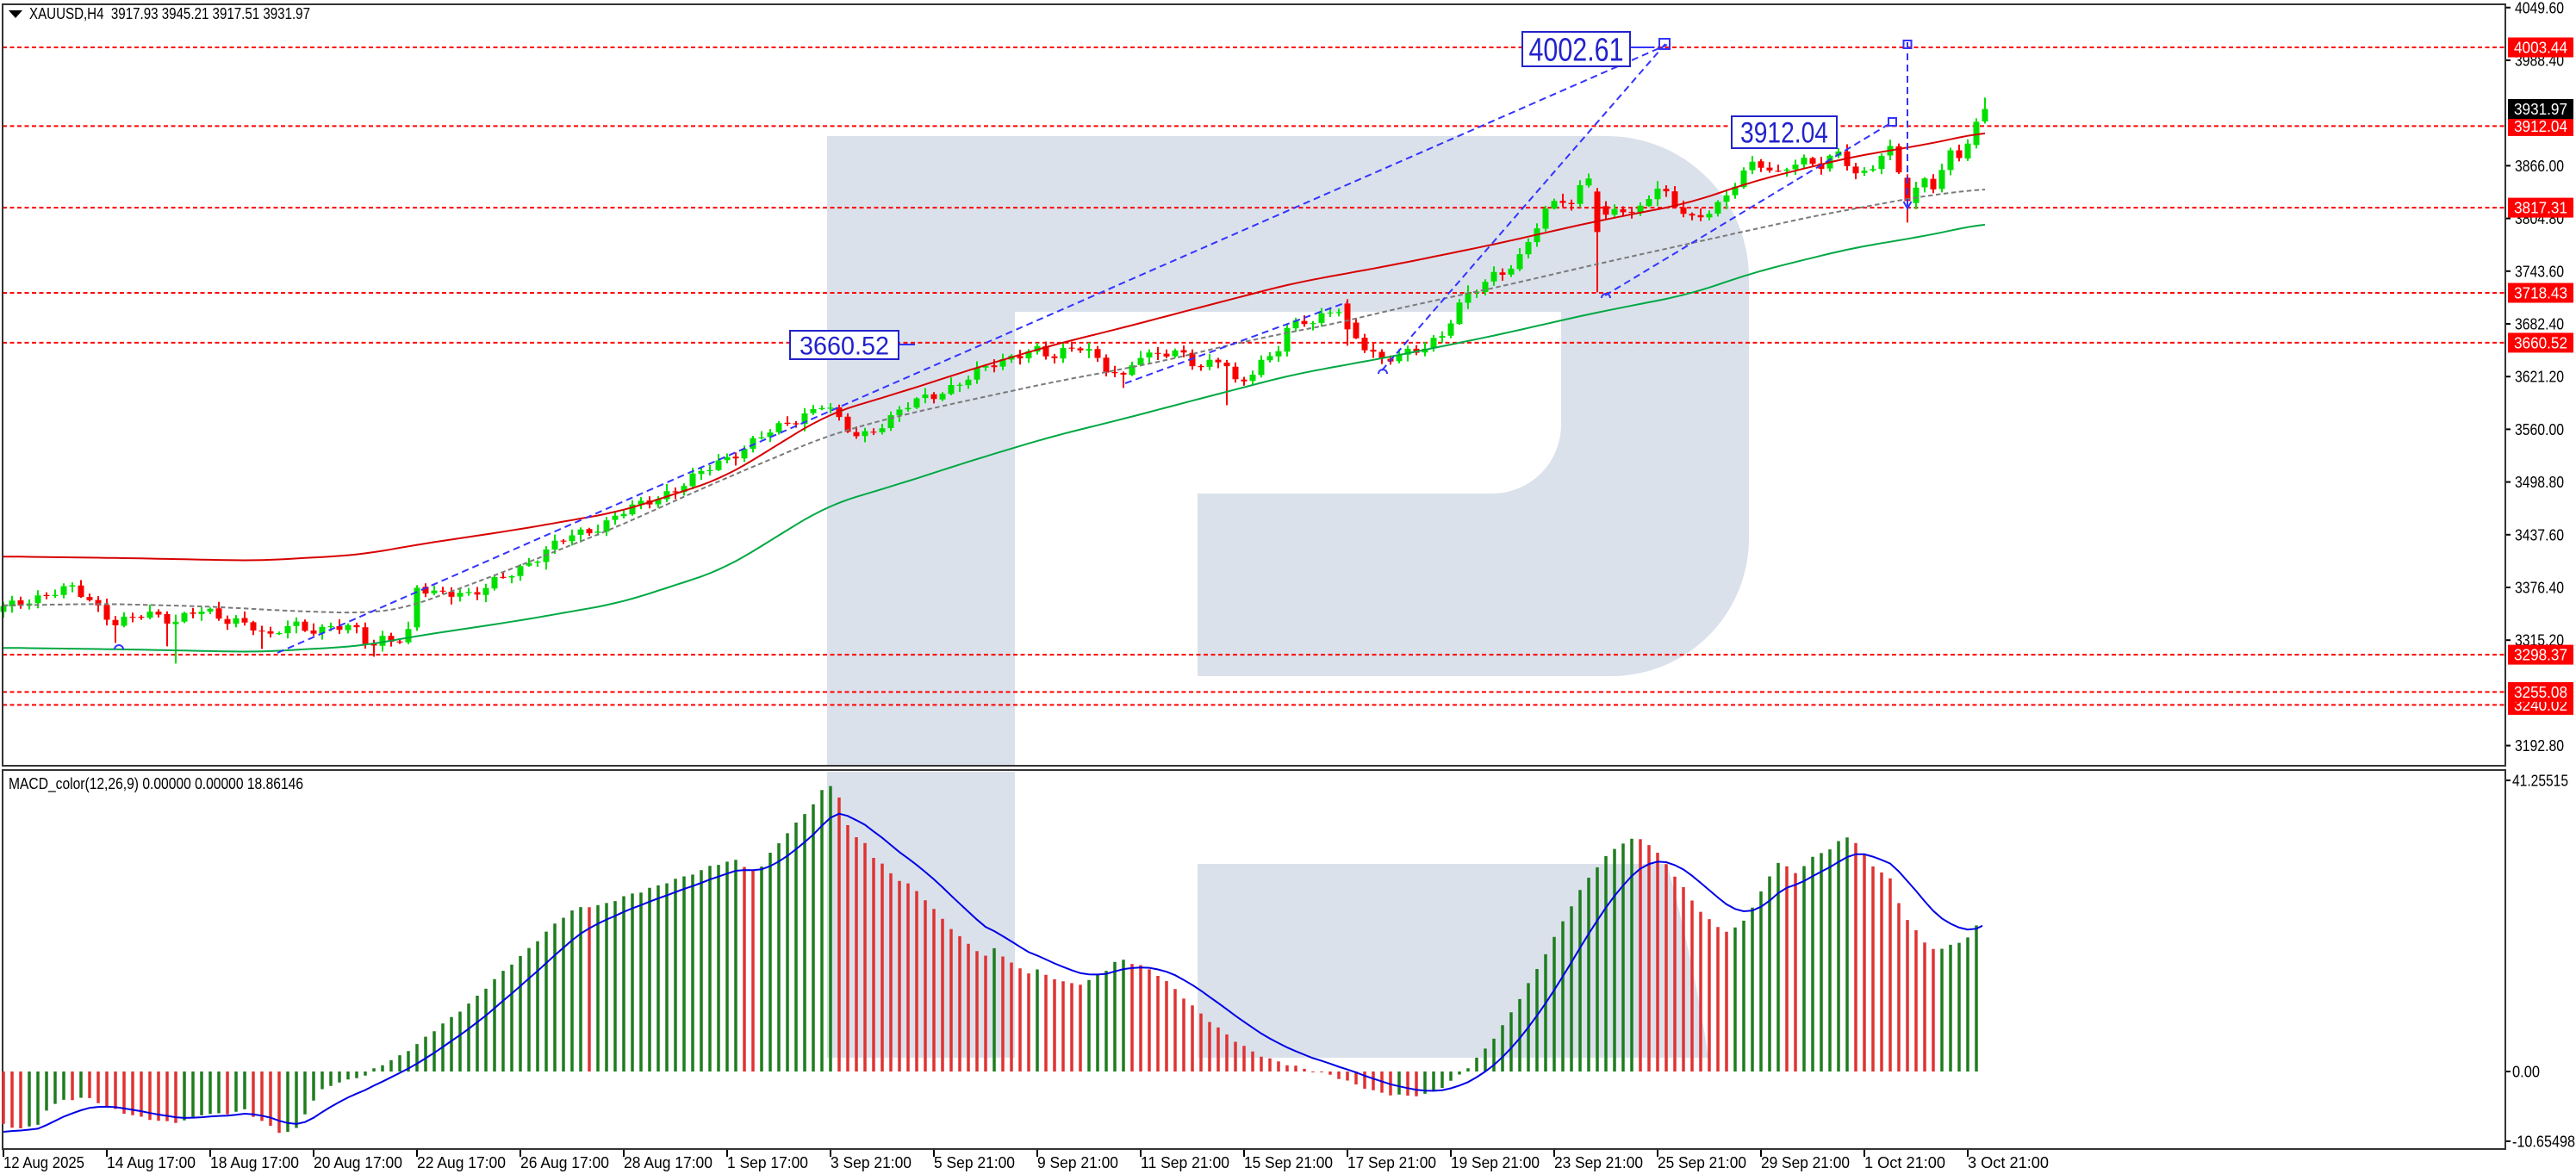 The image size is (2576, 1174). What do you see at coordinates (2540, 324) in the screenshot?
I see `svg-text: 3682.40` at bounding box center [2540, 324].